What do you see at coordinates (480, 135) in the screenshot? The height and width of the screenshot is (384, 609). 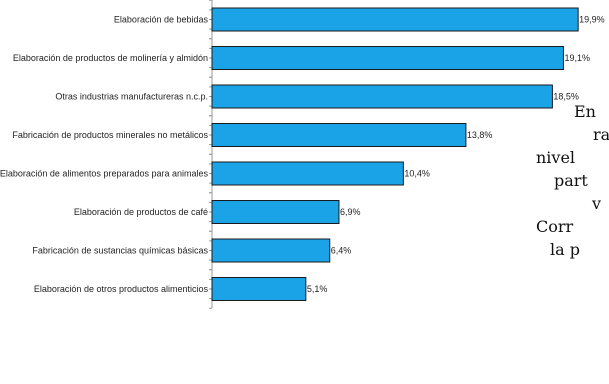 I see `value-label: 13,8%` at bounding box center [480, 135].